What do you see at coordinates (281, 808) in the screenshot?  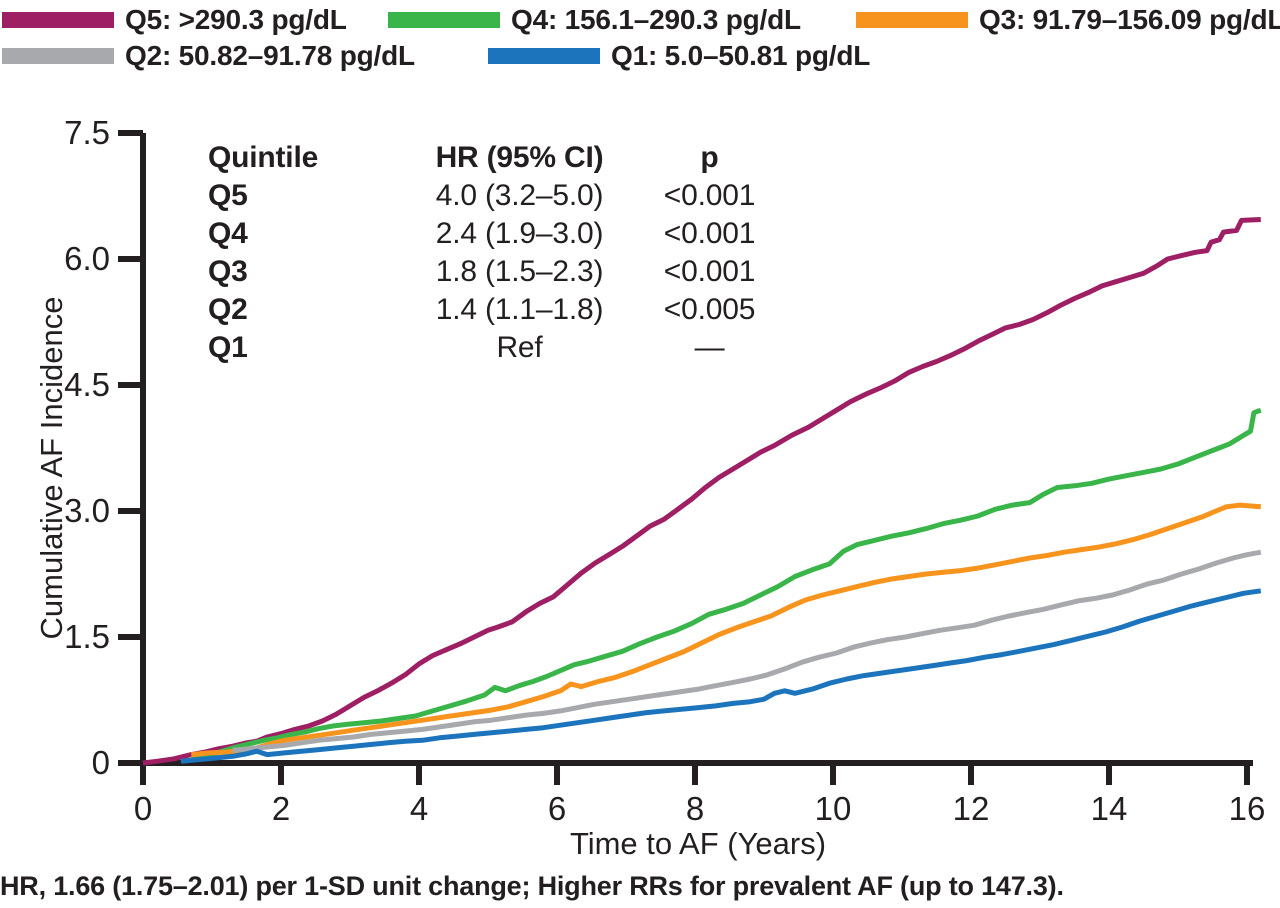 I see `x-axis-tick-label: 2` at bounding box center [281, 808].